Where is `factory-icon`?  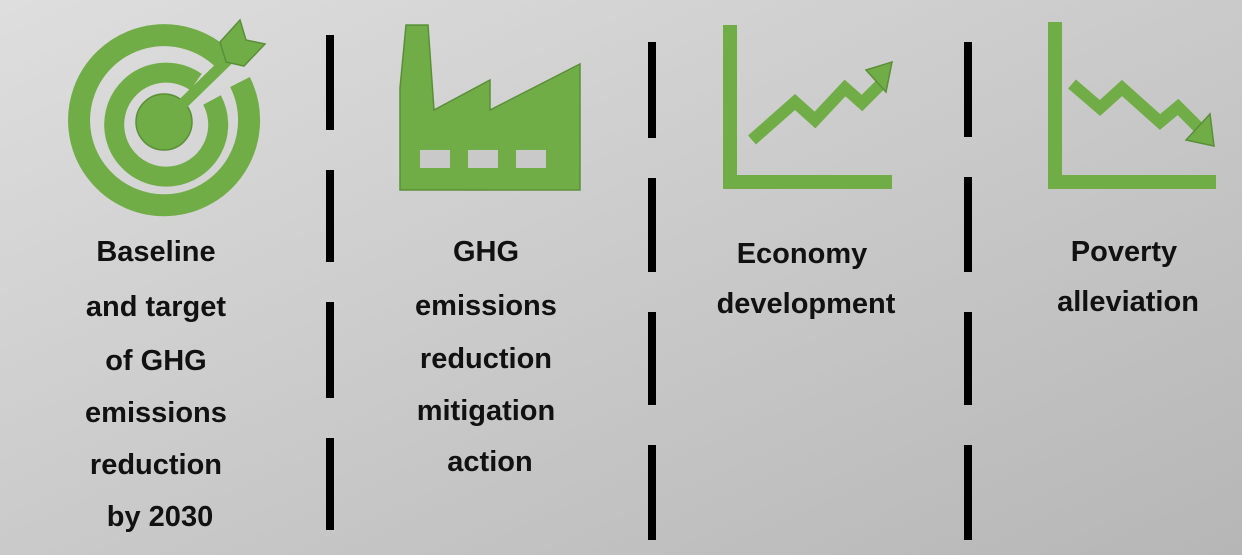 factory-icon is located at coordinates (490, 107).